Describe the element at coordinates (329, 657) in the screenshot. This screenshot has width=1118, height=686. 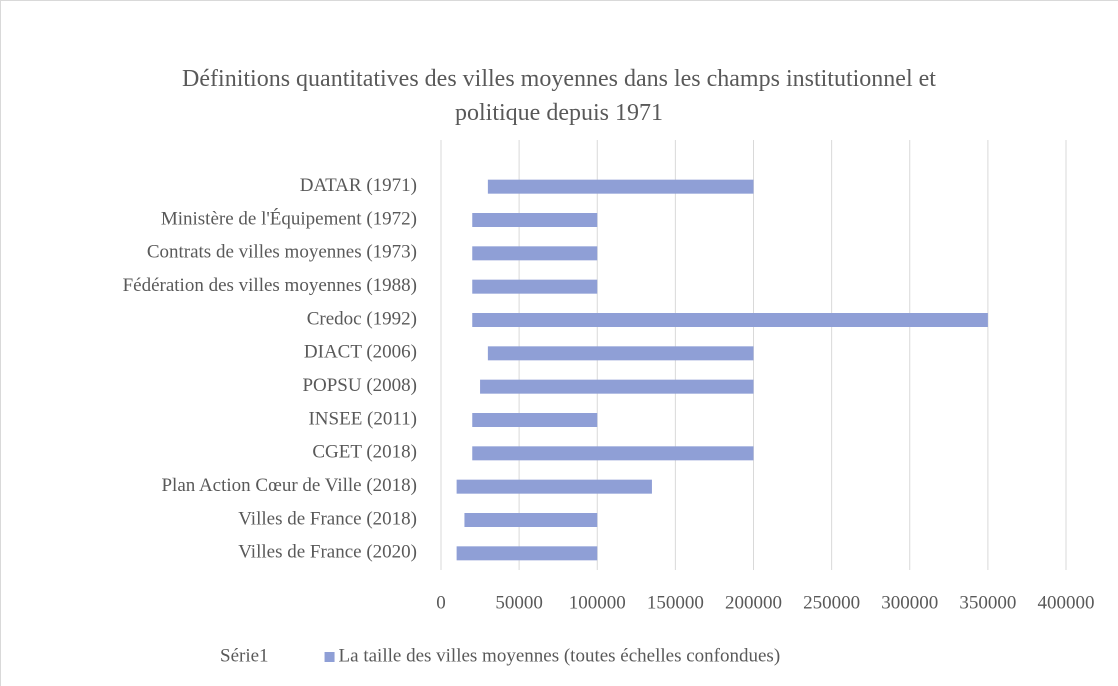
I see `legend-swatch` at that location.